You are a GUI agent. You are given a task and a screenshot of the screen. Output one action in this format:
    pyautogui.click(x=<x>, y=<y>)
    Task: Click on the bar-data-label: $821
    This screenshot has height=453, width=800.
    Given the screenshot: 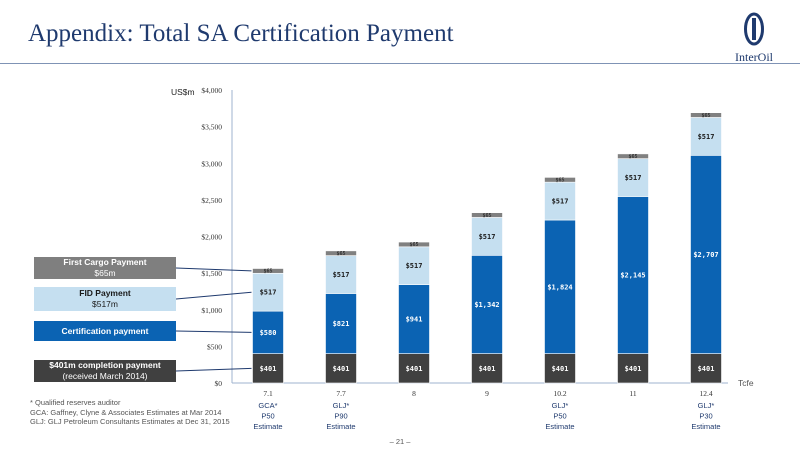 What is the action you would take?
    pyautogui.click(x=341, y=324)
    